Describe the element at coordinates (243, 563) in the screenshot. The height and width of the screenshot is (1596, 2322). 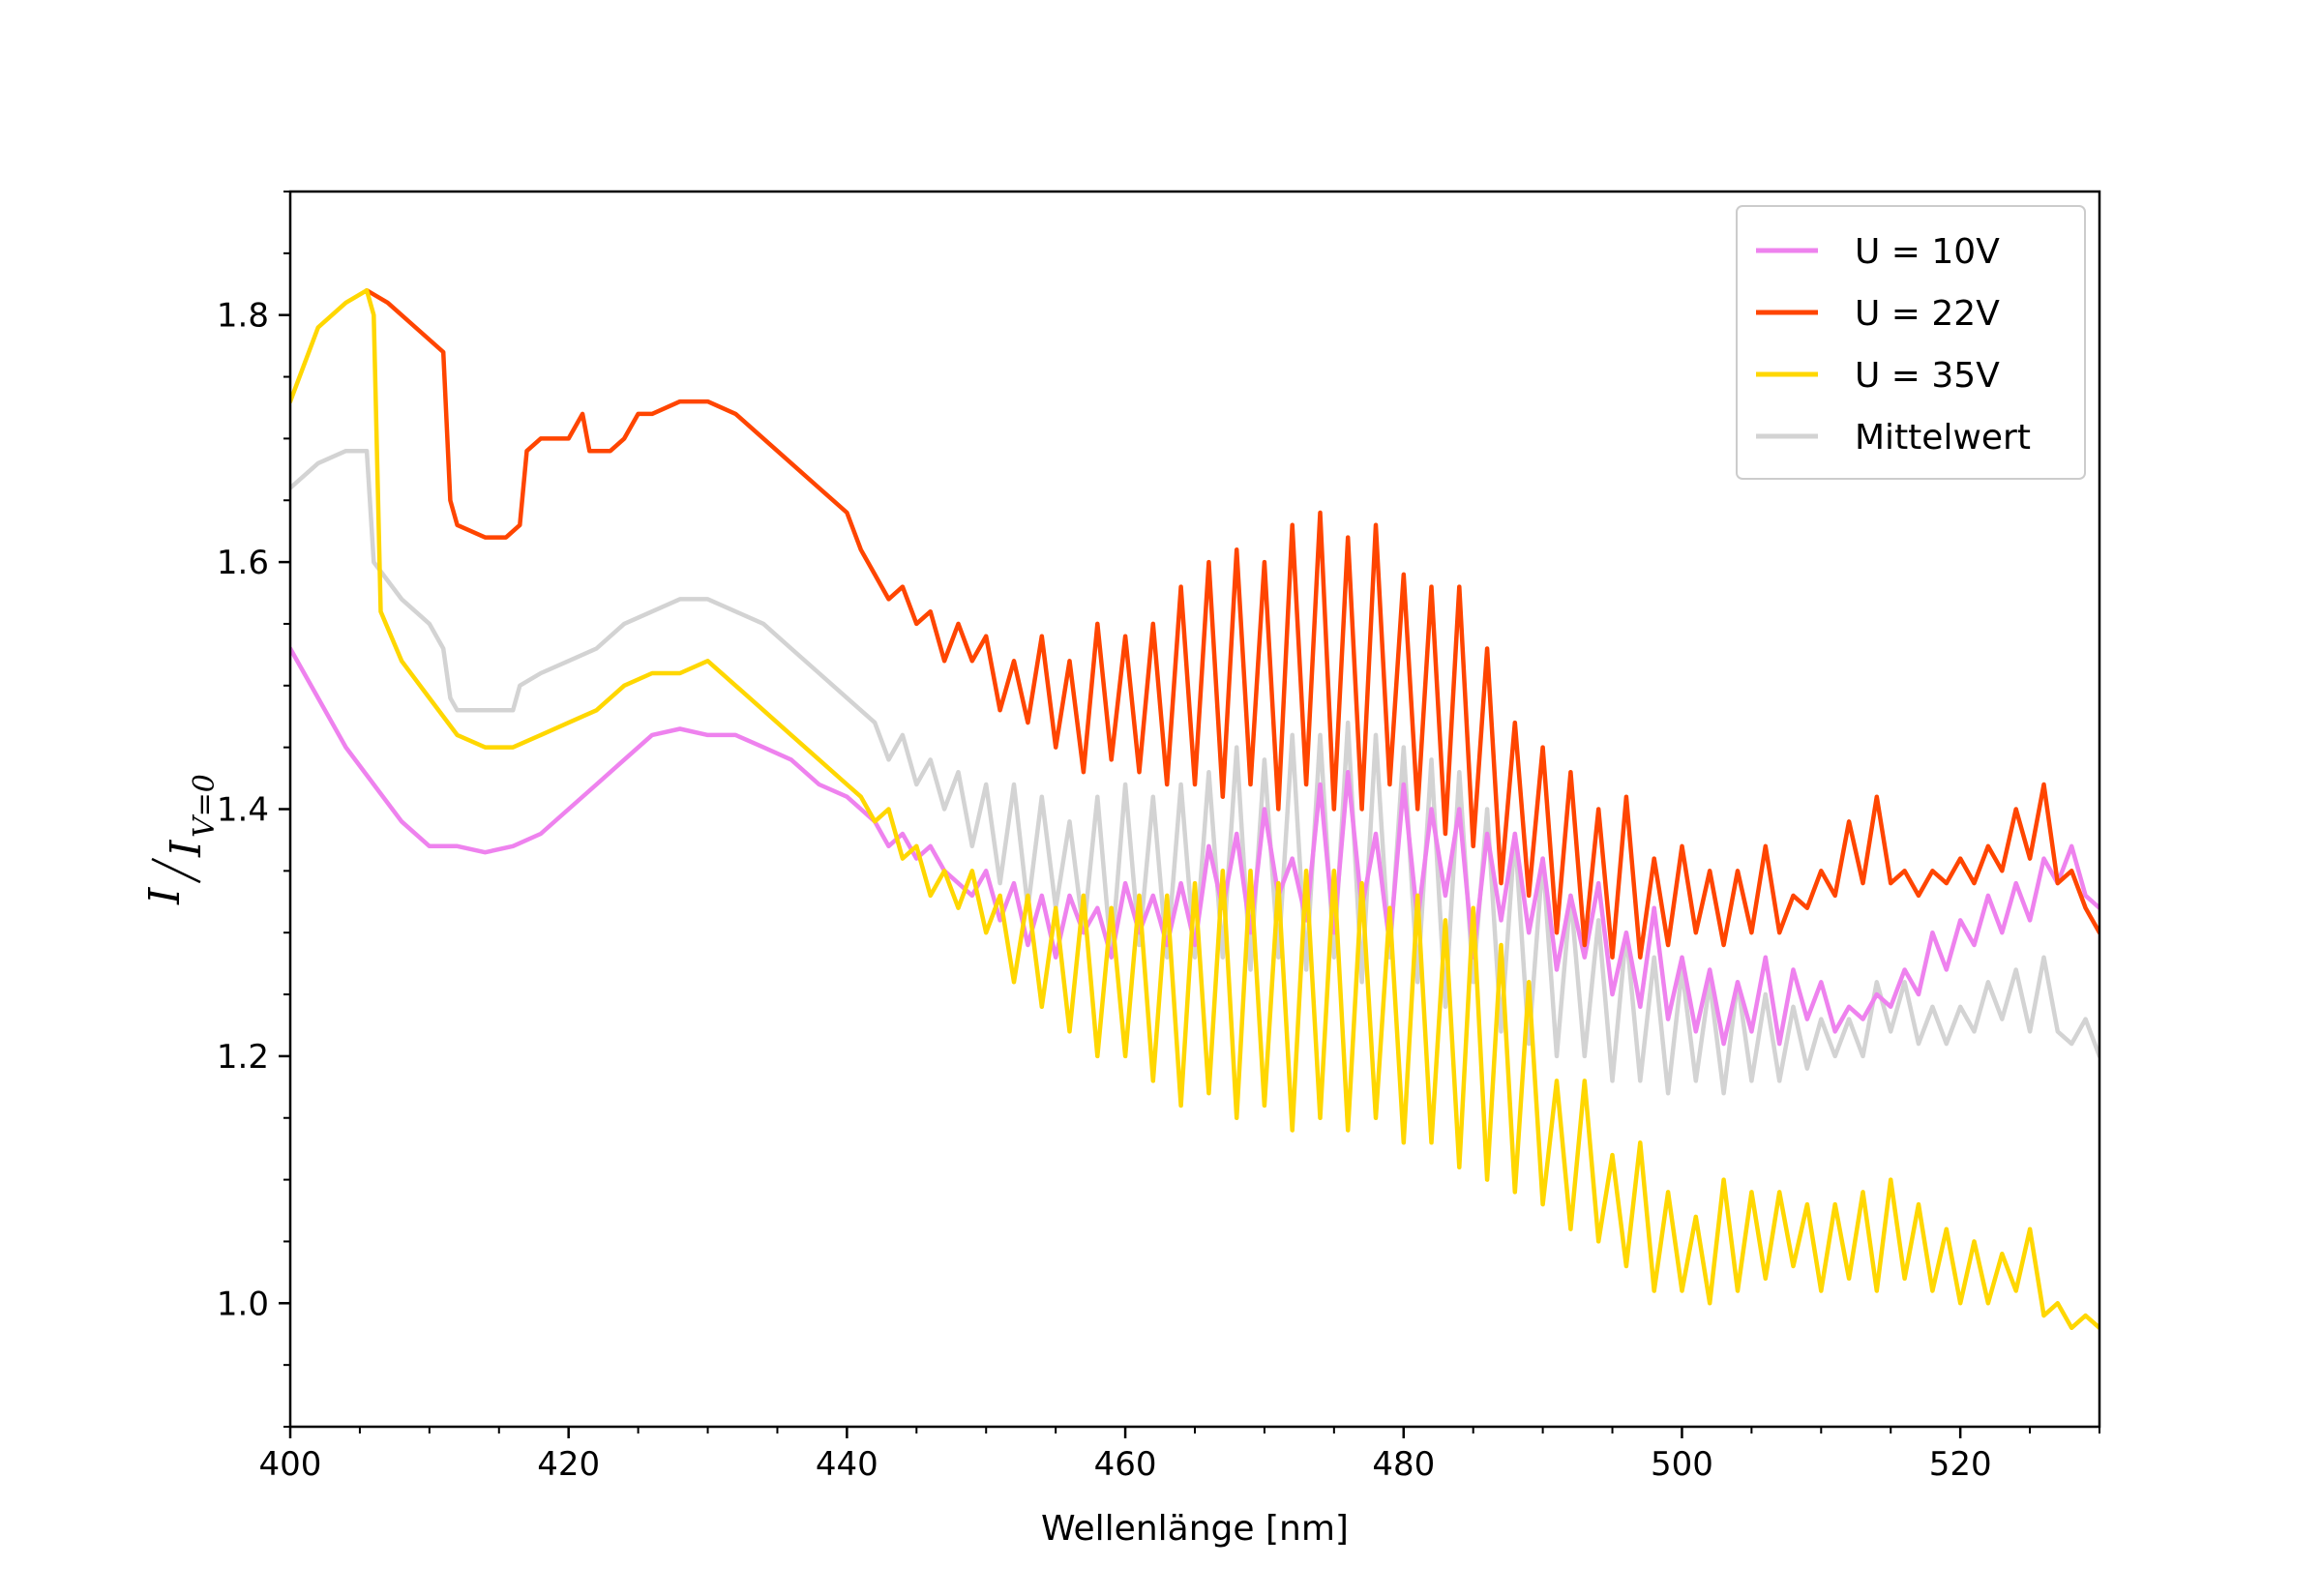
I see `y-tick-label: 1.6` at that location.